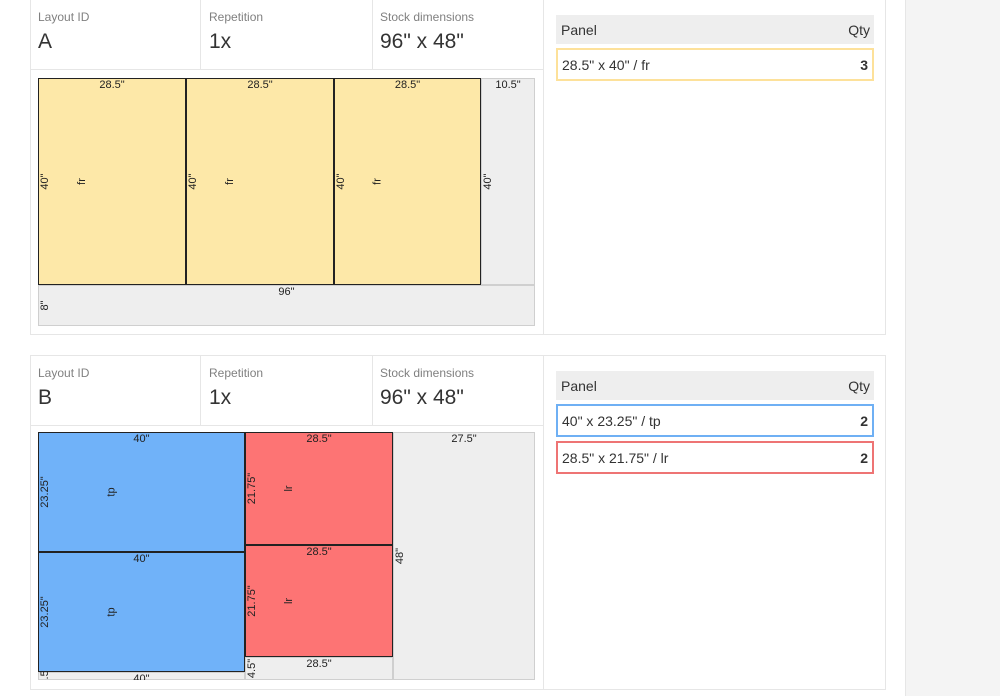 This screenshot has width=1000, height=696. I want to click on waste: 96" 8", so click(286, 305).